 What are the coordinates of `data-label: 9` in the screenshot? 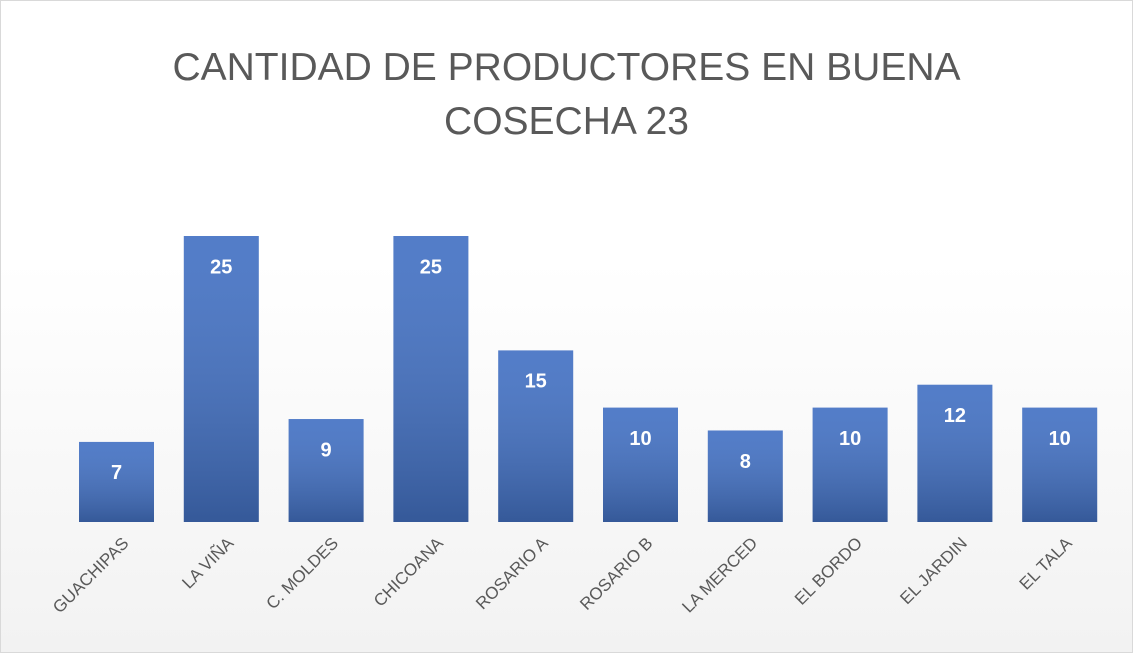 It's located at (326, 450).